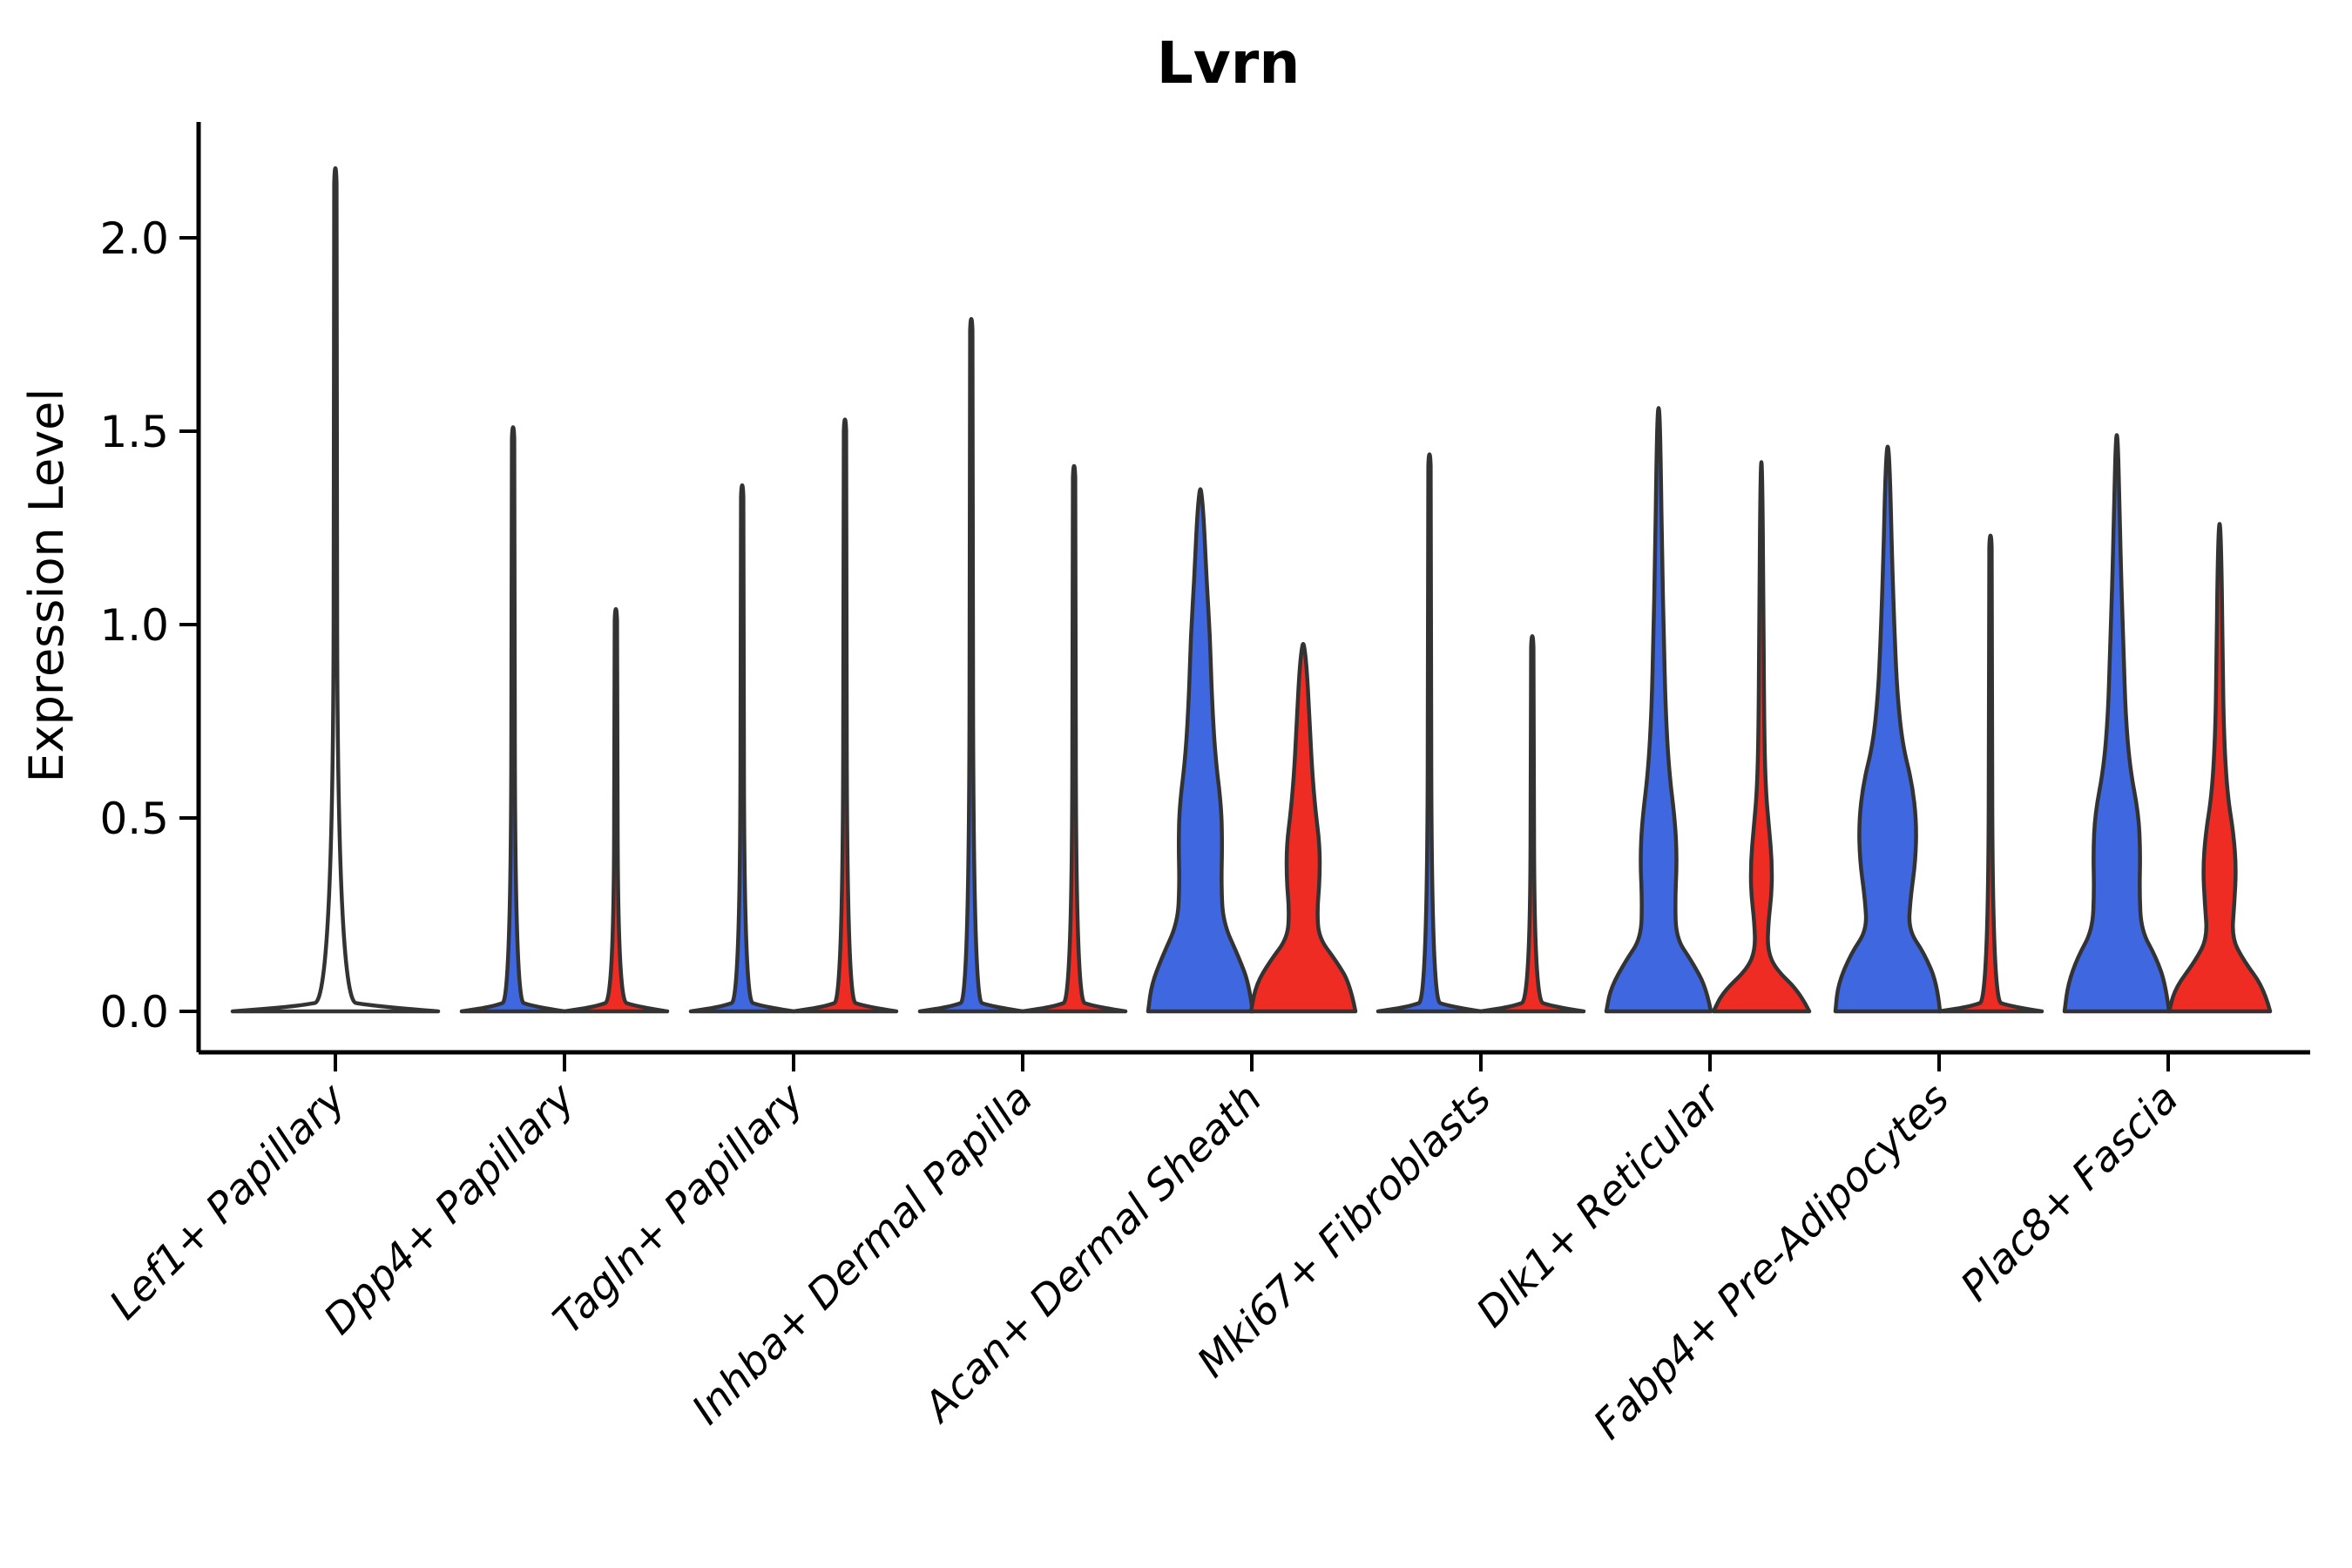  I want to click on x-tick-label-3: Tagln+ Papillary, so click(679, 1209).